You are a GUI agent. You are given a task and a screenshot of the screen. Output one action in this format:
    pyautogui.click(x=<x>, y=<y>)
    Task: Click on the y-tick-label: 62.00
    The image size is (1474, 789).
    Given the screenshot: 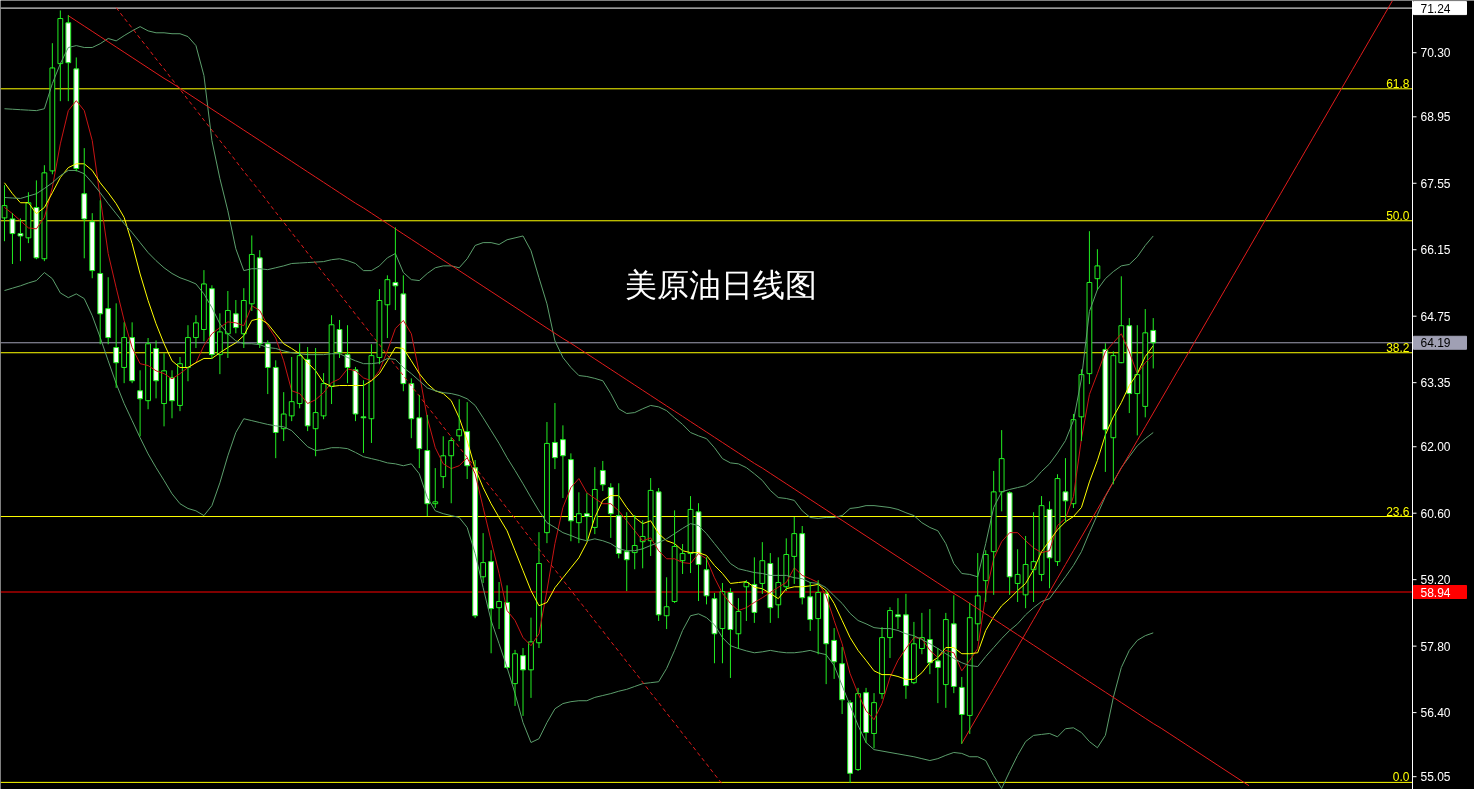 What is the action you would take?
    pyautogui.click(x=1435, y=447)
    